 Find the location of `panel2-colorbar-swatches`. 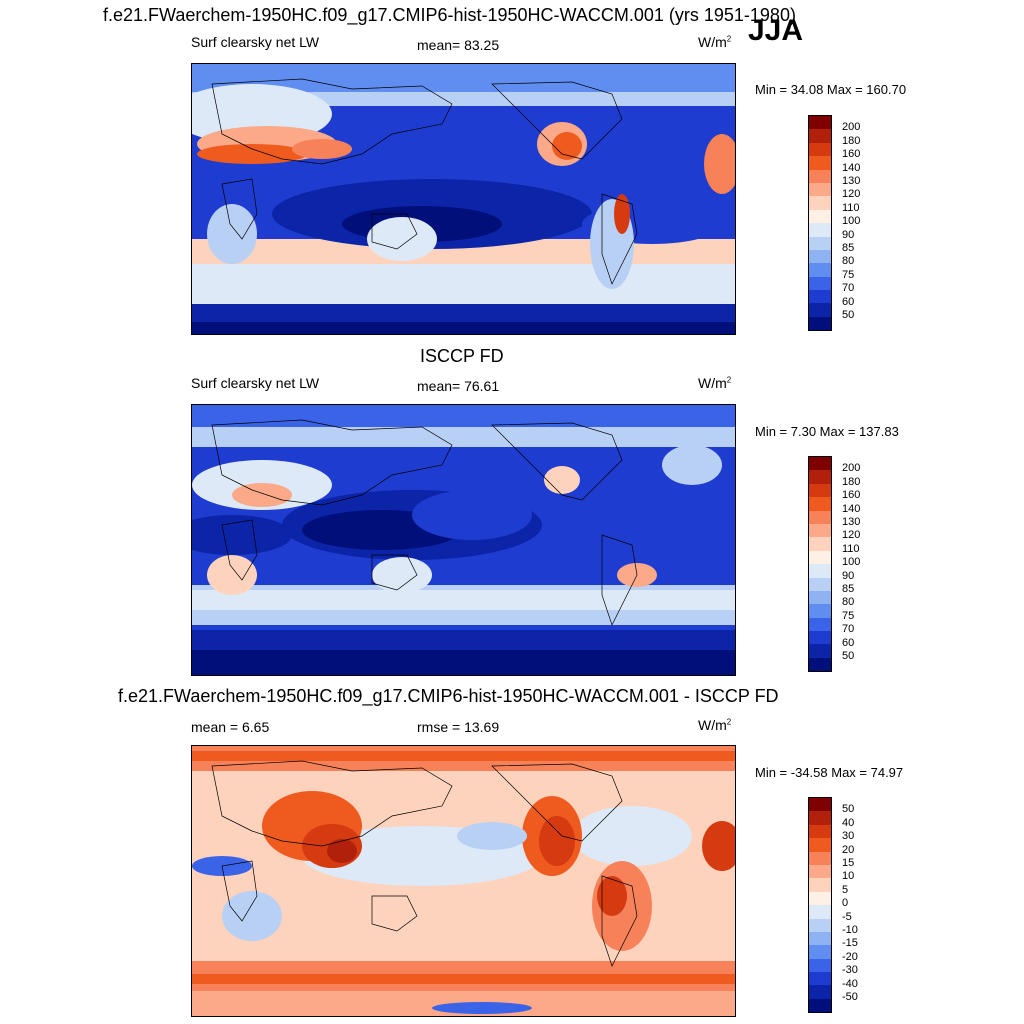

panel2-colorbar-swatches is located at coordinates (820, 564).